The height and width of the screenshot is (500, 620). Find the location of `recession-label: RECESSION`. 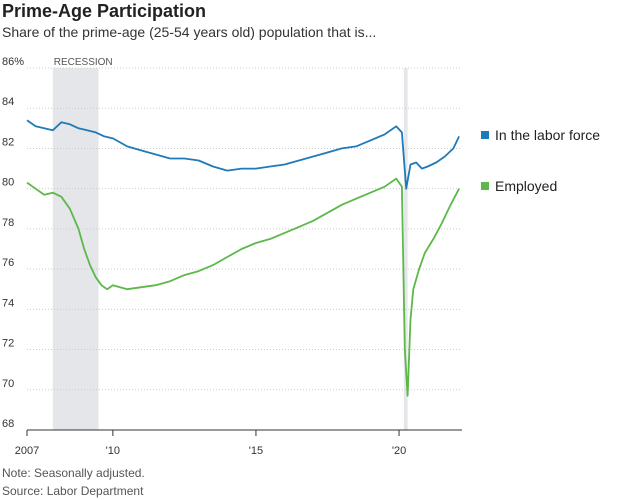

recession-label: RECESSION is located at coordinates (83, 62).